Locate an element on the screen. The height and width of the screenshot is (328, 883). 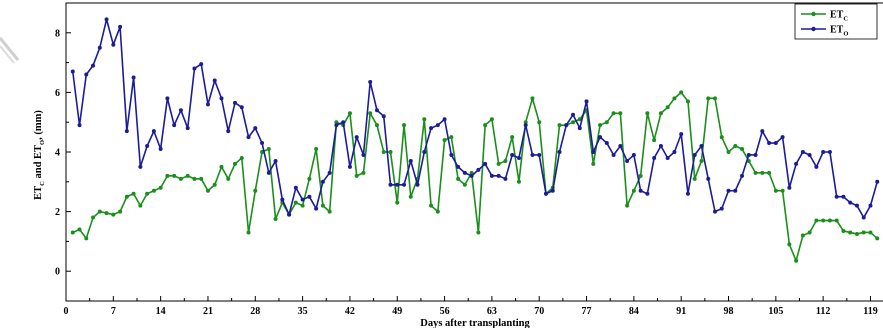
legend-swatch-marker is located at coordinates (813, 14).